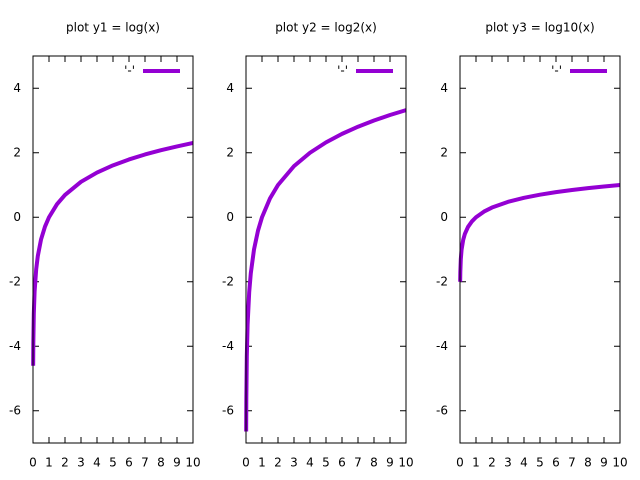  Describe the element at coordinates (326, 28) in the screenshot. I see `chart-title: plot y2 = log2(x)` at that location.